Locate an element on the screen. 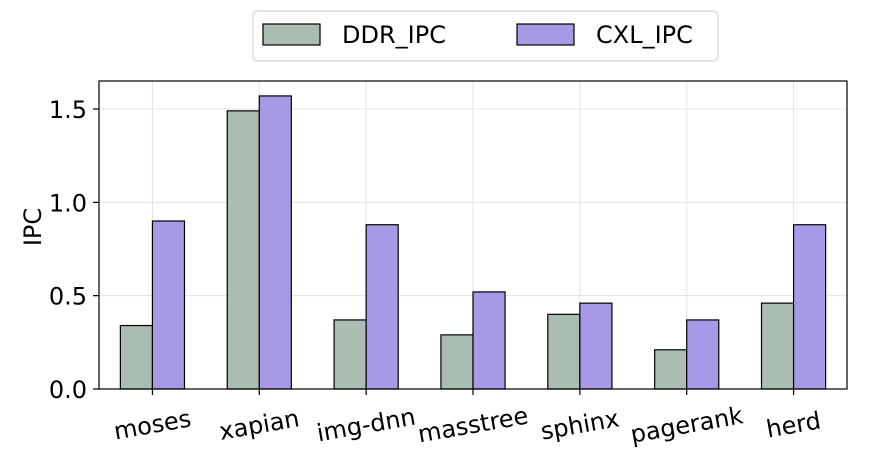 This screenshot has width=882, height=470. y-tick-label: 0.5 is located at coordinates (68, 297).